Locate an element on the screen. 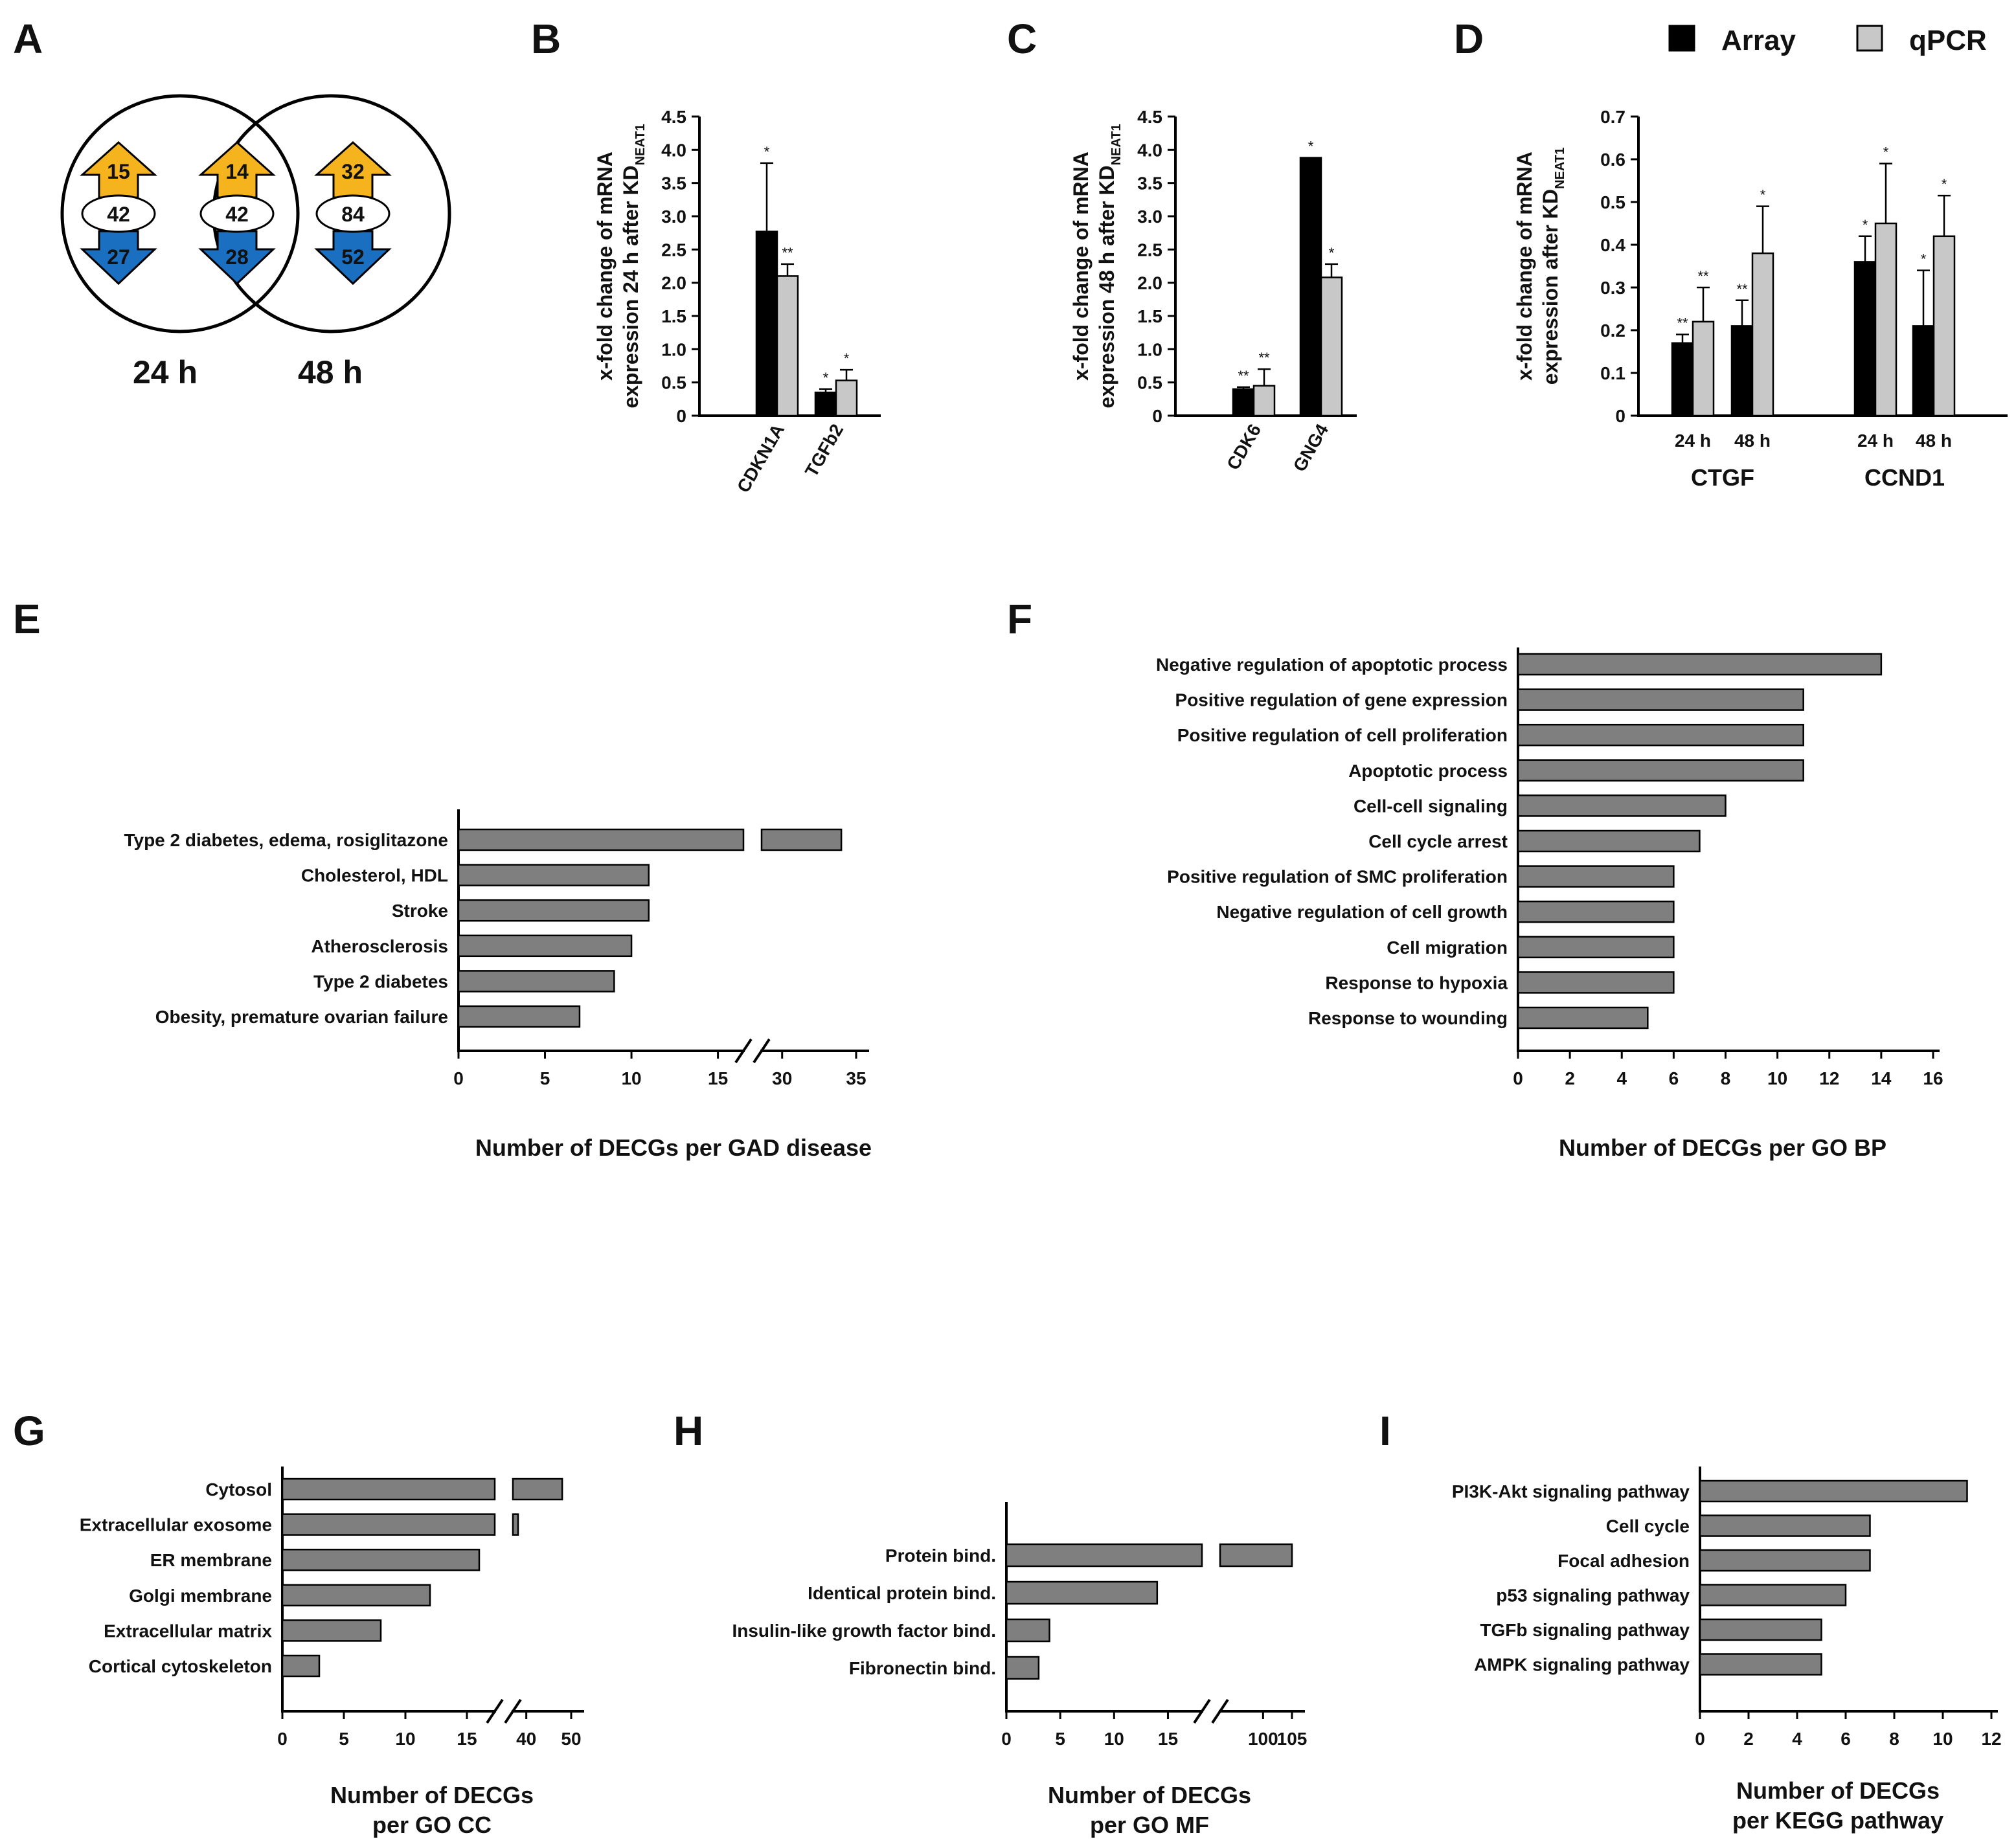 Image resolution: width=2016 pixels, height=1844 pixels. chart-g-x-tick-label: 5 is located at coordinates (344, 1739).